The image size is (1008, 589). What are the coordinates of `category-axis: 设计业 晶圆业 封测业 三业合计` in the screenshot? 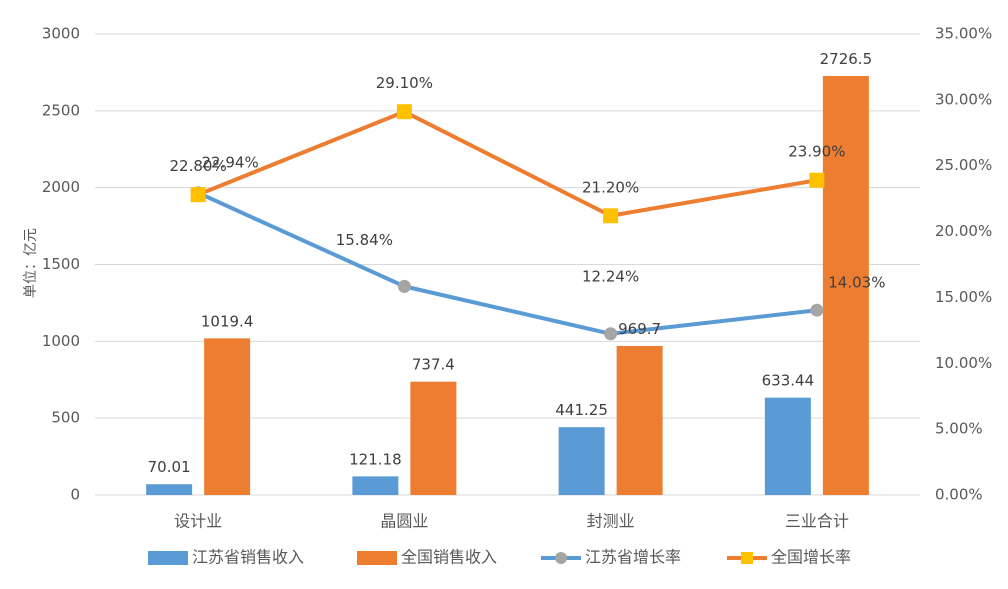 It's located at (511, 521).